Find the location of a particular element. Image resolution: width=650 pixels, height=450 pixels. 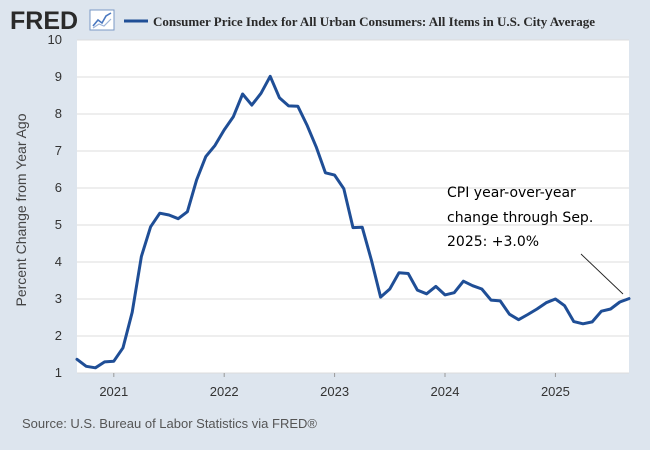

annotation-line-3: 2025: +3.0% is located at coordinates (493, 242).